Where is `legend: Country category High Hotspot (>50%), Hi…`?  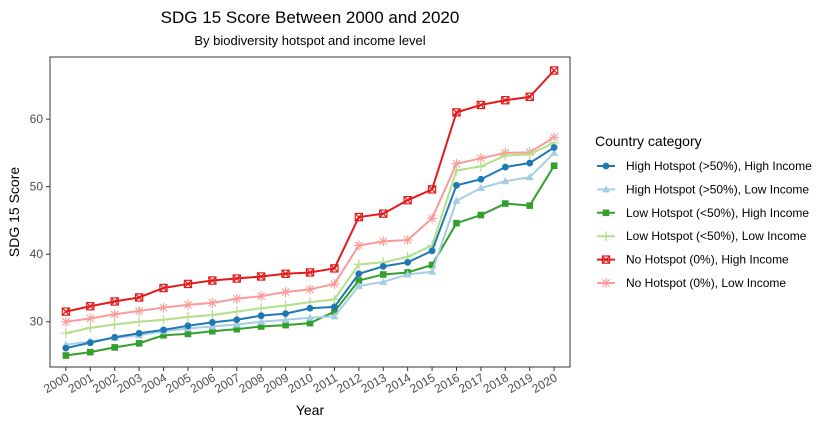 legend: Country category High Hotspot (>50%), Hi… is located at coordinates (703, 211).